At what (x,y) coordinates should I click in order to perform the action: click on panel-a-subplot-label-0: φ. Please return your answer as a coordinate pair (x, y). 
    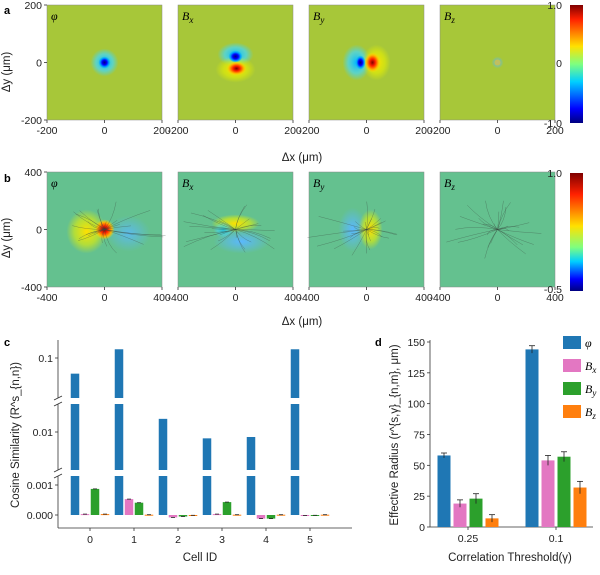
    Looking at the image, I should click on (54, 16).